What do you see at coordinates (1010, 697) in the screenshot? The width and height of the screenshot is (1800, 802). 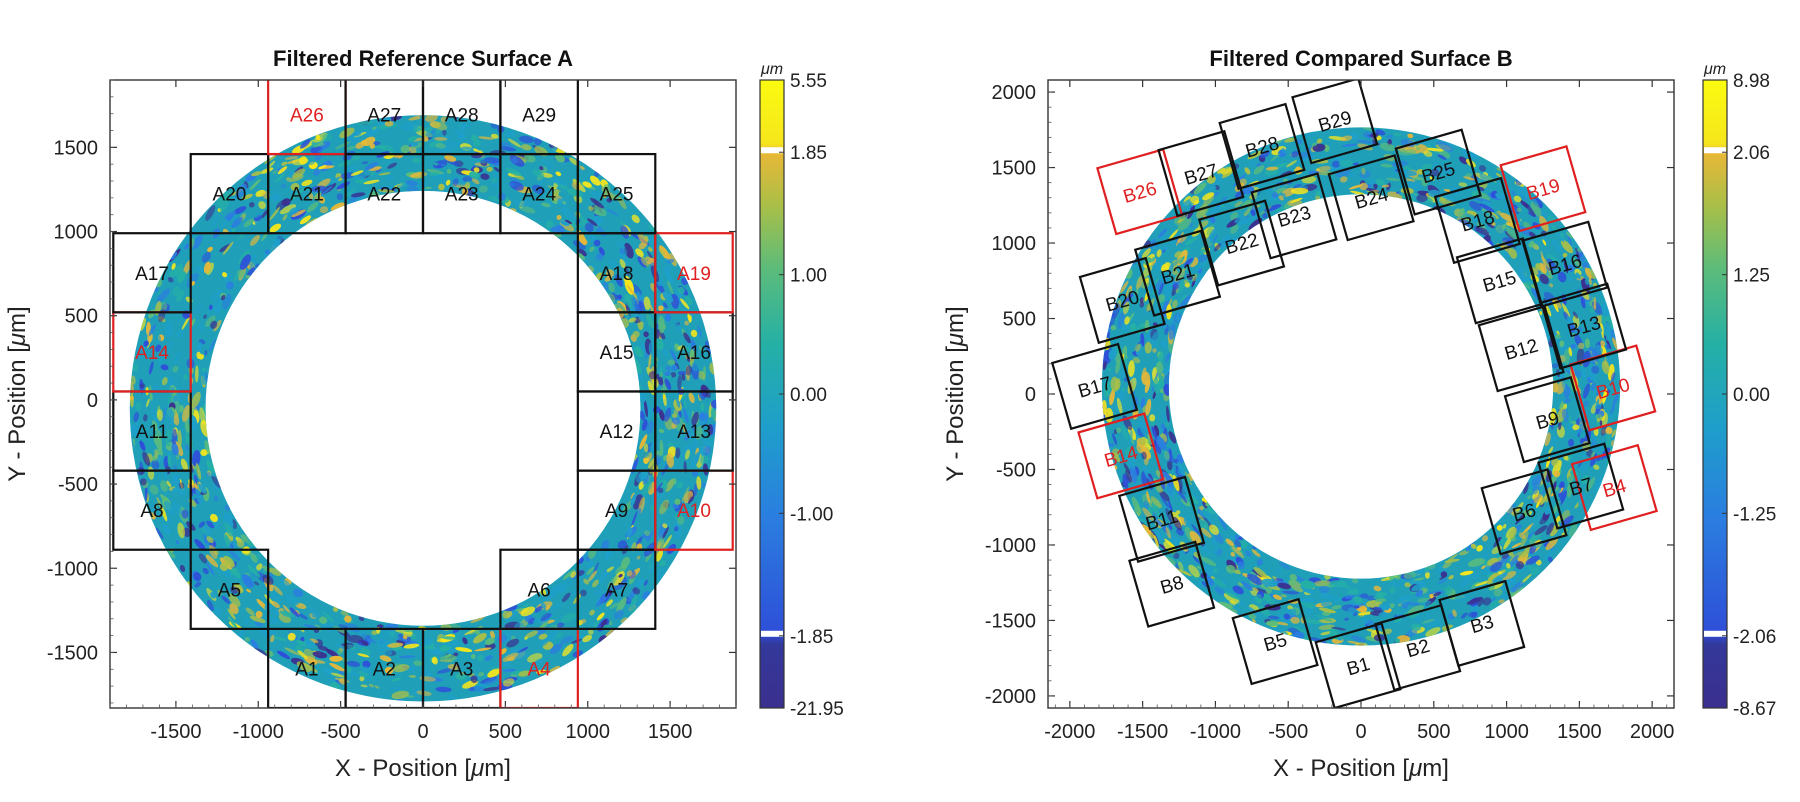 I see `y-tick-label: -2000` at bounding box center [1010, 697].